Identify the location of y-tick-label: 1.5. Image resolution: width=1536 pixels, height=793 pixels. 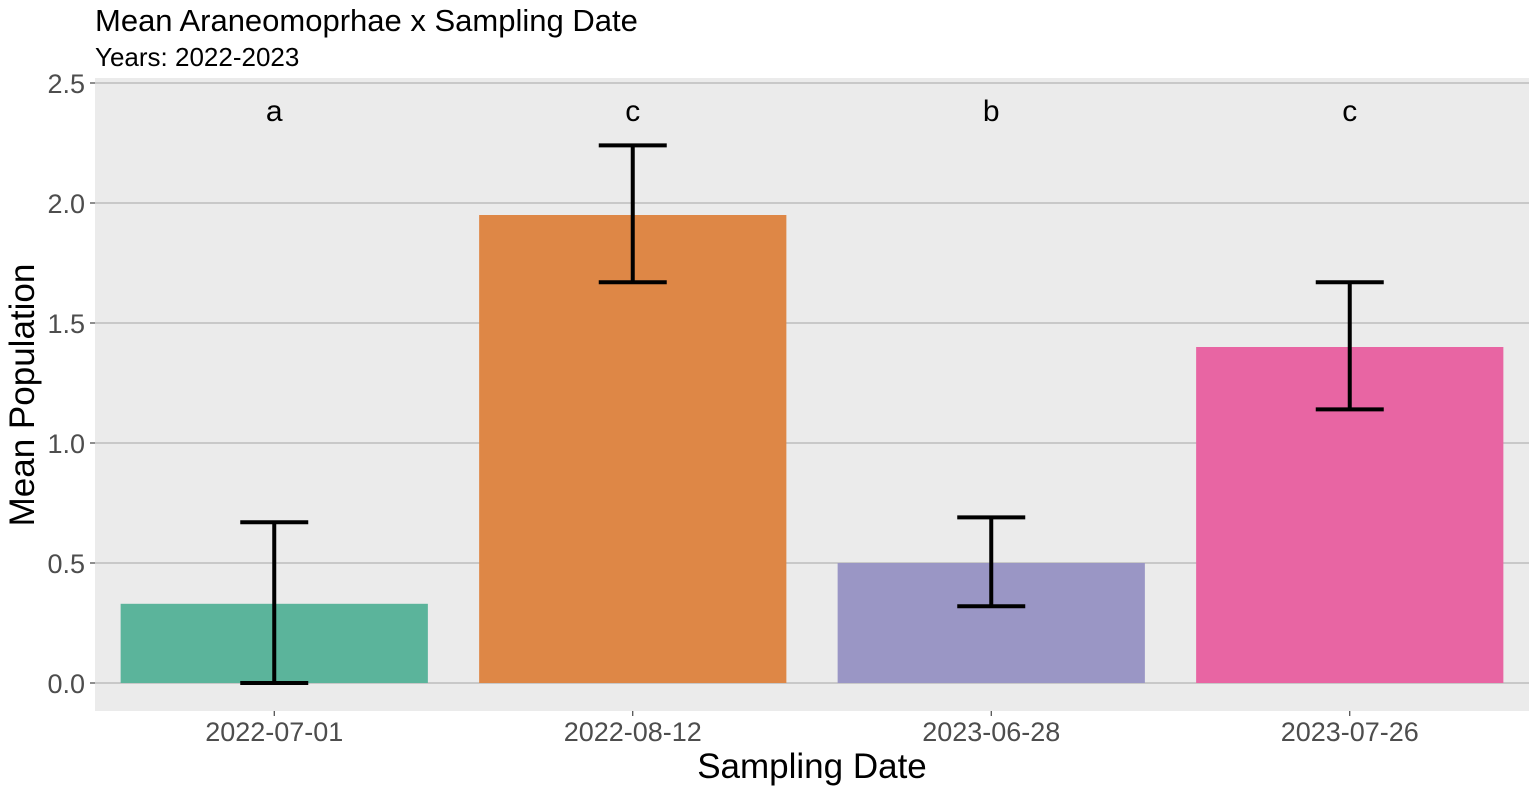
(66, 324).